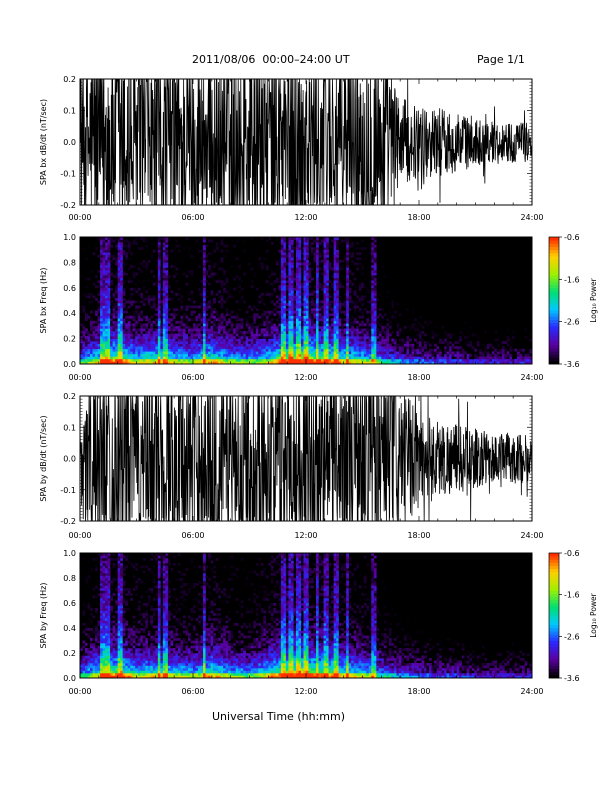 Image resolution: width=612 pixels, height=792 pixels. What do you see at coordinates (79, 377) in the screenshot?
I see `x-tick-label: 00:00` at bounding box center [79, 377].